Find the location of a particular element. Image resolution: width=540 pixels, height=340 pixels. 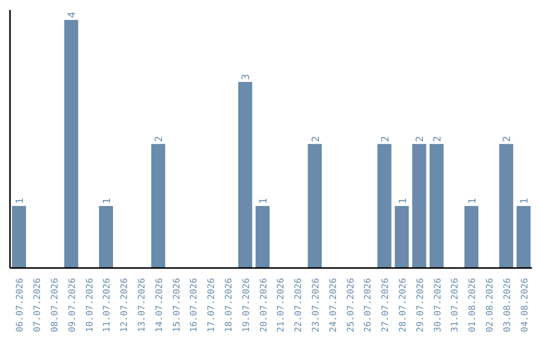

x-tick-label: 20.07.2026 is located at coordinates (264, 305).